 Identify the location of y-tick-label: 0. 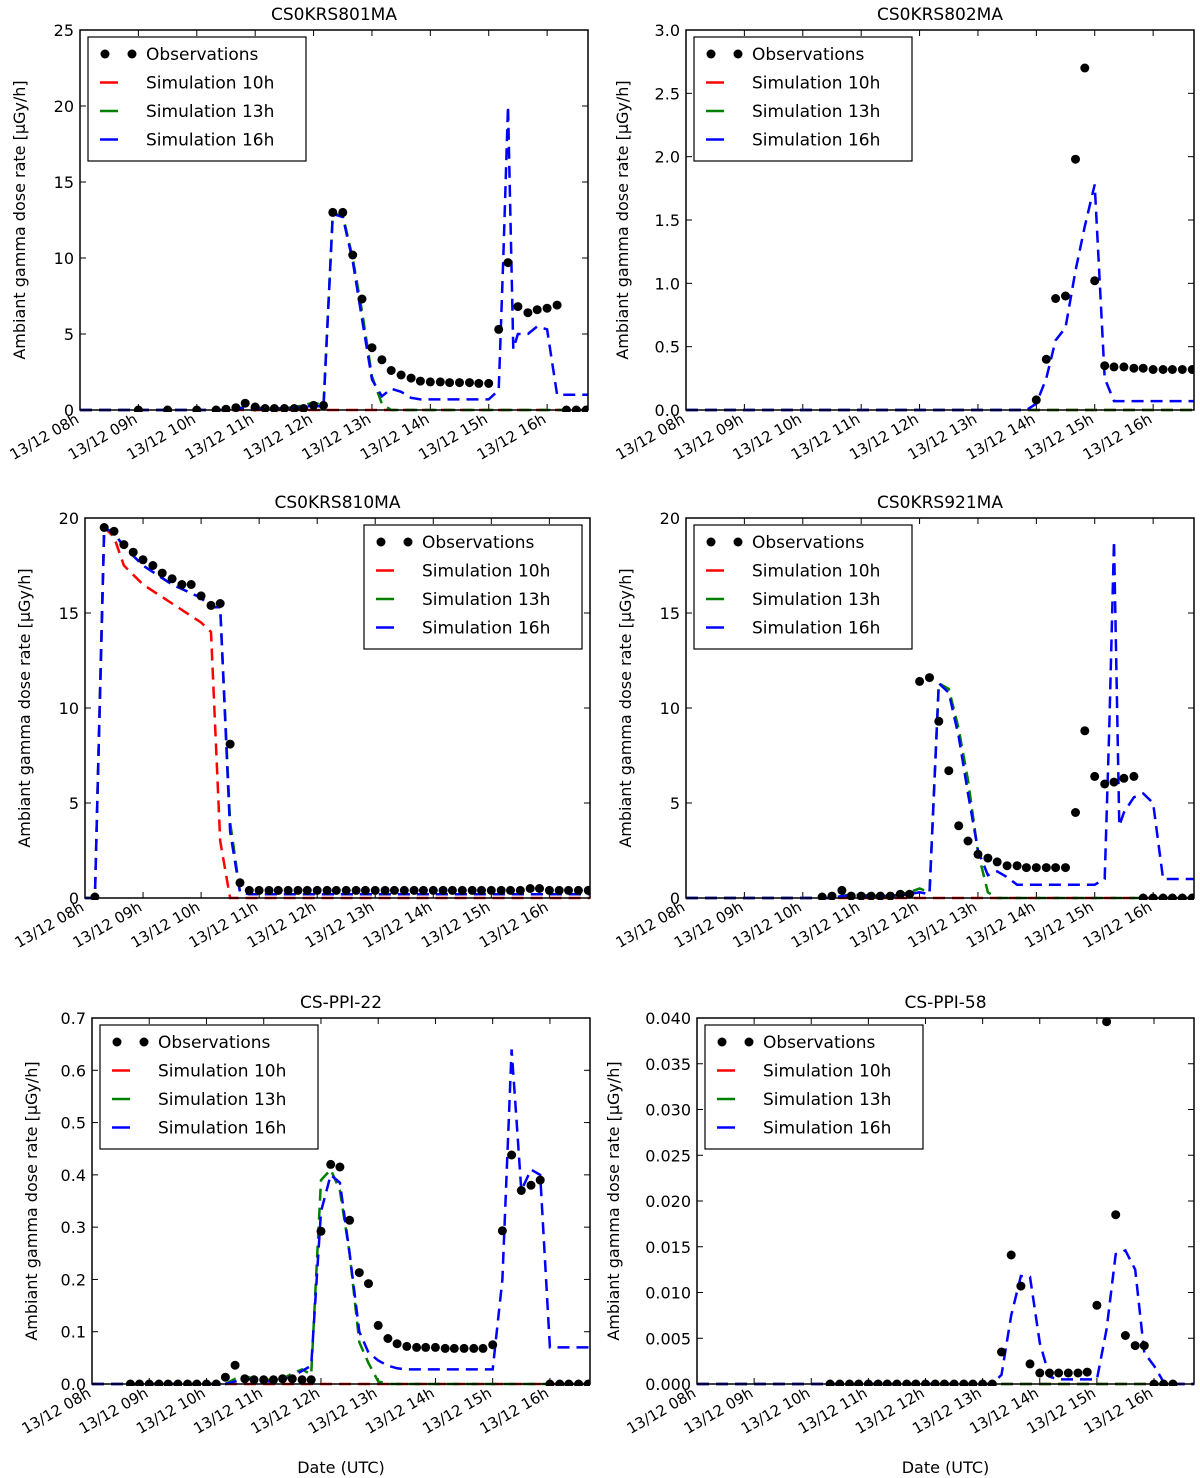
(74, 898).